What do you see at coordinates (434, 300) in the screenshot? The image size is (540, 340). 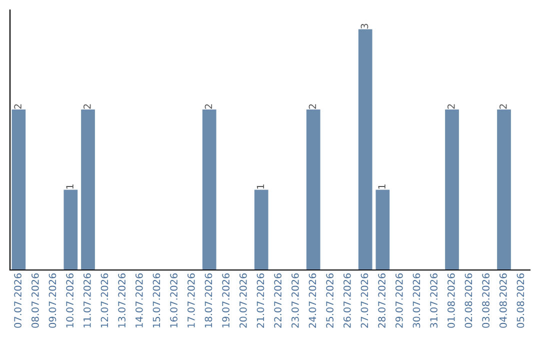 I see `x-tick-label: 31.07.2026` at bounding box center [434, 300].